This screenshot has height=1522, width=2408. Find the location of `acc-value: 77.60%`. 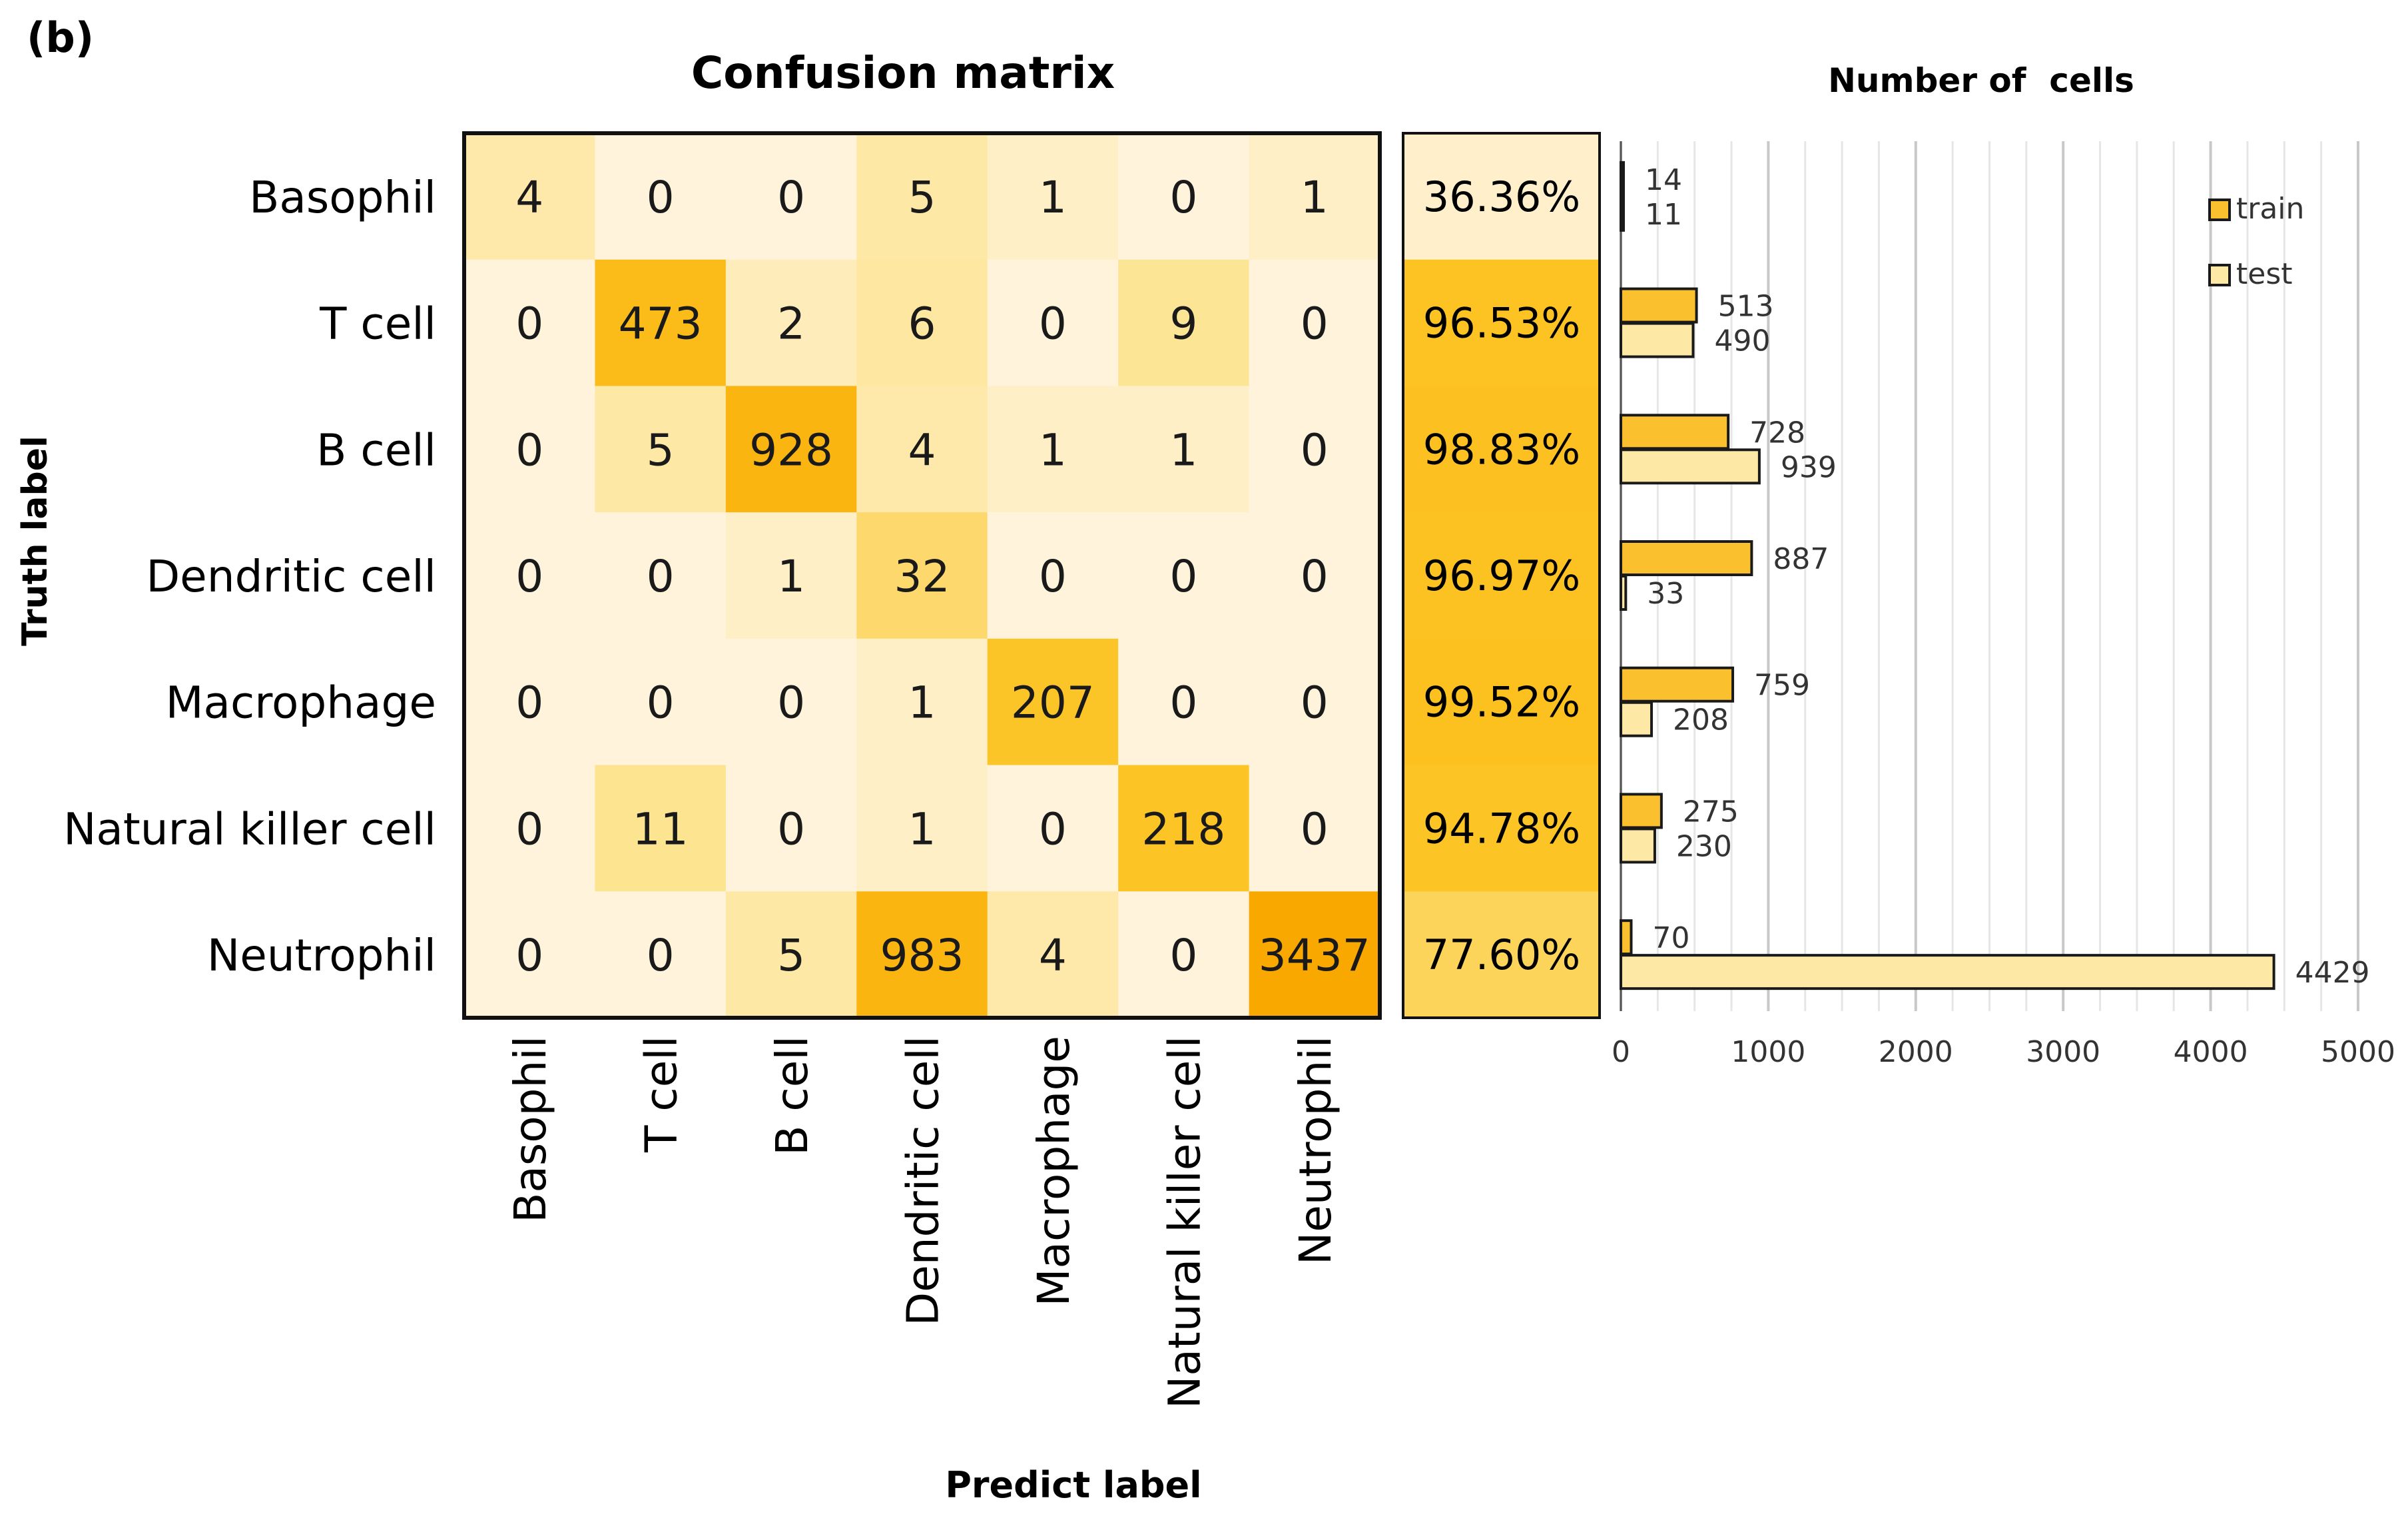

acc-value: 77.60% is located at coordinates (1502, 955).